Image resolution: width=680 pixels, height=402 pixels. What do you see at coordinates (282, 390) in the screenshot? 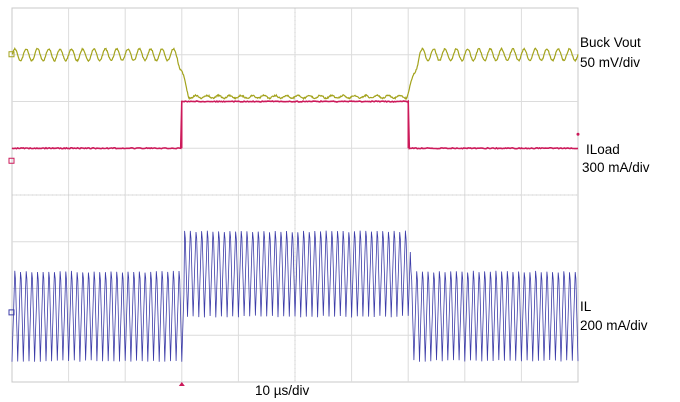
I see `timebase-label: 10 µs/div` at bounding box center [282, 390].